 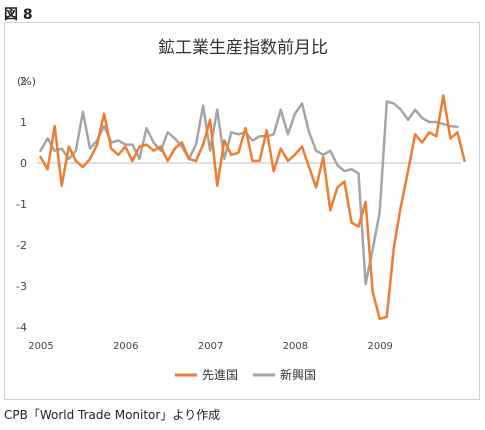 I want to click on y-tick-label: -1, so click(x=21, y=204).